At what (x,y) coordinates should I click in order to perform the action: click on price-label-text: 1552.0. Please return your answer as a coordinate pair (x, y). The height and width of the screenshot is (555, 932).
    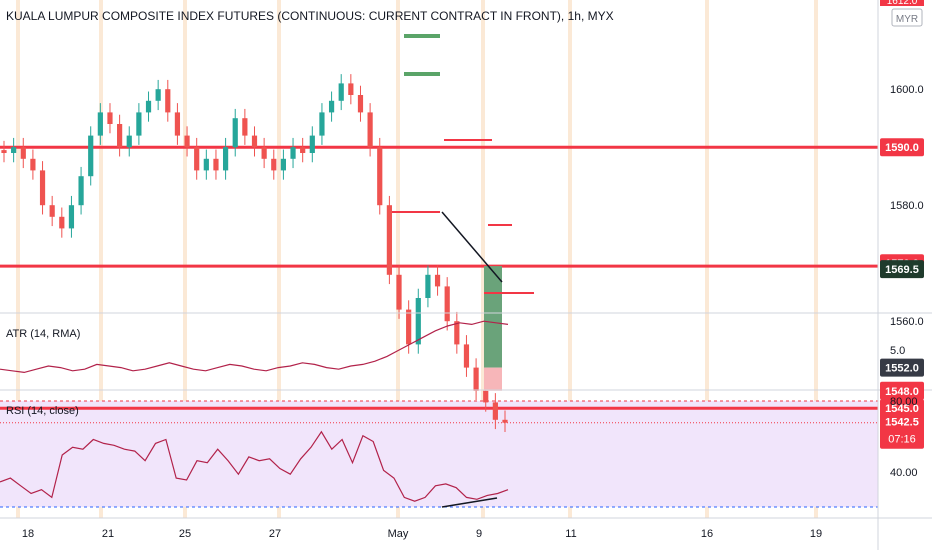
    Looking at the image, I should click on (902, 369).